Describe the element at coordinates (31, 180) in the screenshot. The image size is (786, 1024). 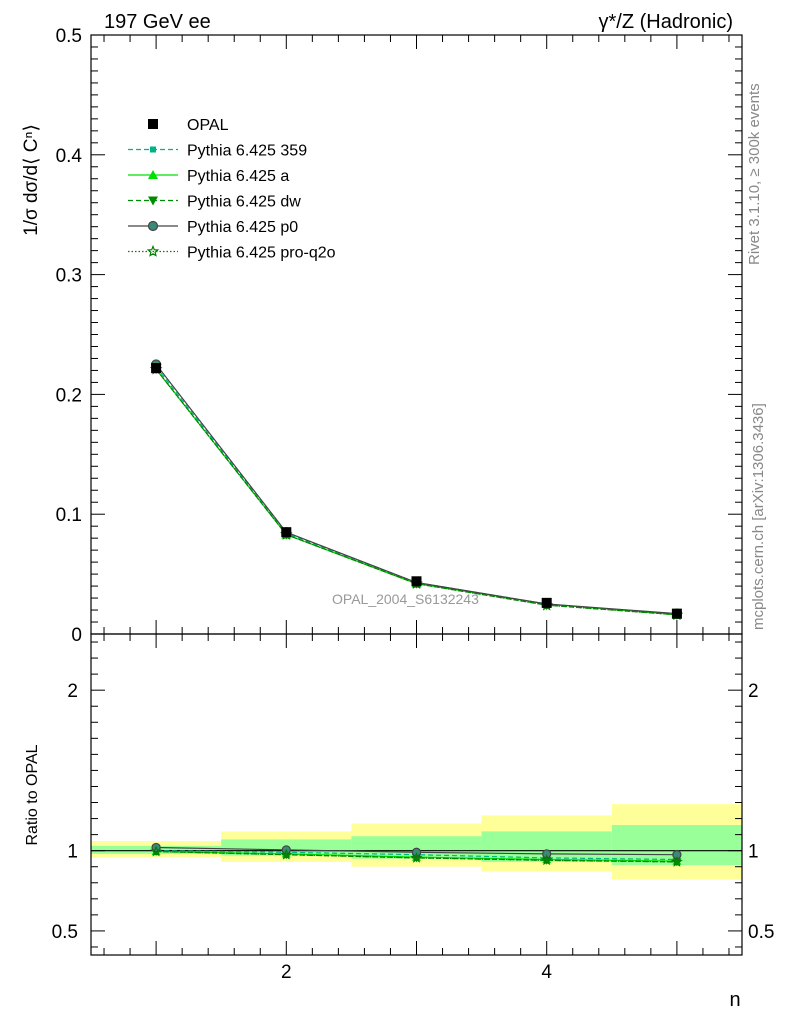
I see `main-y-axis-label: 1/σ dσ/d⟨ Cⁿ⟩` at that location.